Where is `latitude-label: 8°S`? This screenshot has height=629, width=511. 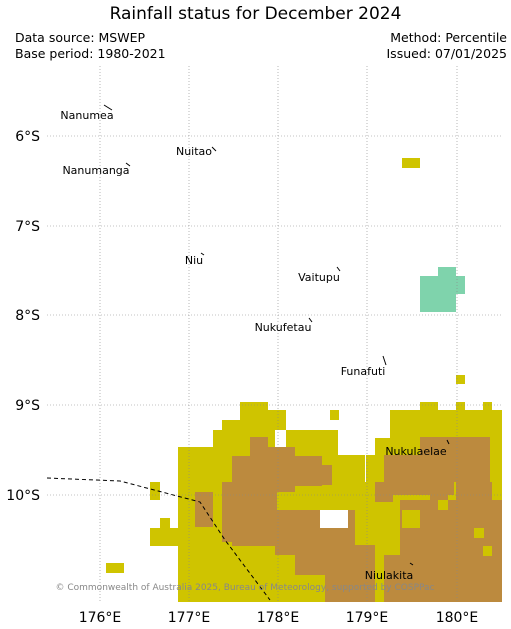 latitude-label: 8°S is located at coordinates (27, 316).